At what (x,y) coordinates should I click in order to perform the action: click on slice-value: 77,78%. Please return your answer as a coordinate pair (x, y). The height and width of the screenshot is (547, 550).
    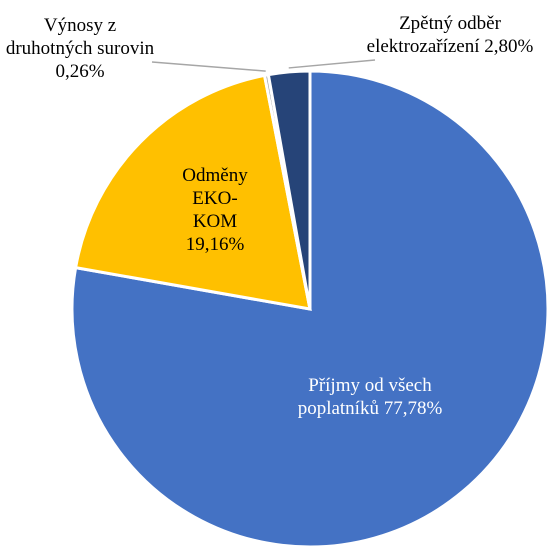
    Looking at the image, I should click on (413, 408).